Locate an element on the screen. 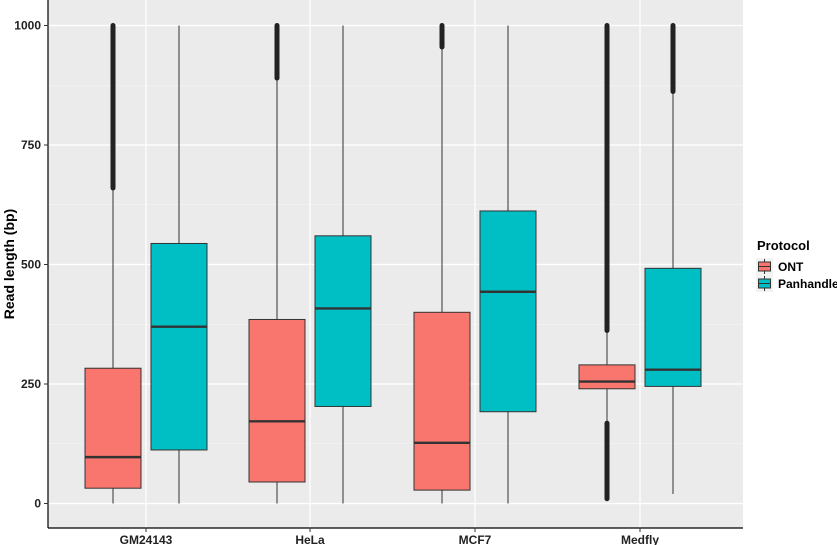 The image size is (837, 545). y-tick-label: 750 is located at coordinates (31, 145).